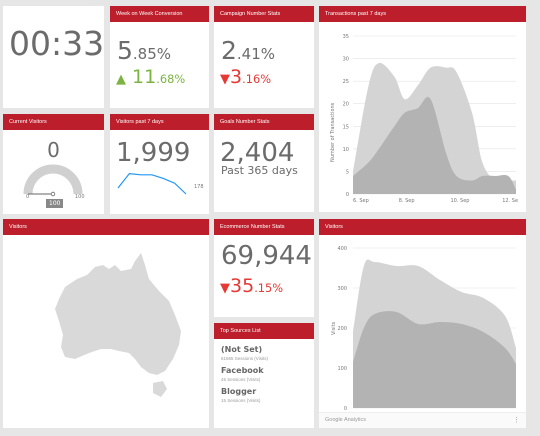  I want to click on list-item: Blogger 15 Sessions (Visits), so click(244, 395).